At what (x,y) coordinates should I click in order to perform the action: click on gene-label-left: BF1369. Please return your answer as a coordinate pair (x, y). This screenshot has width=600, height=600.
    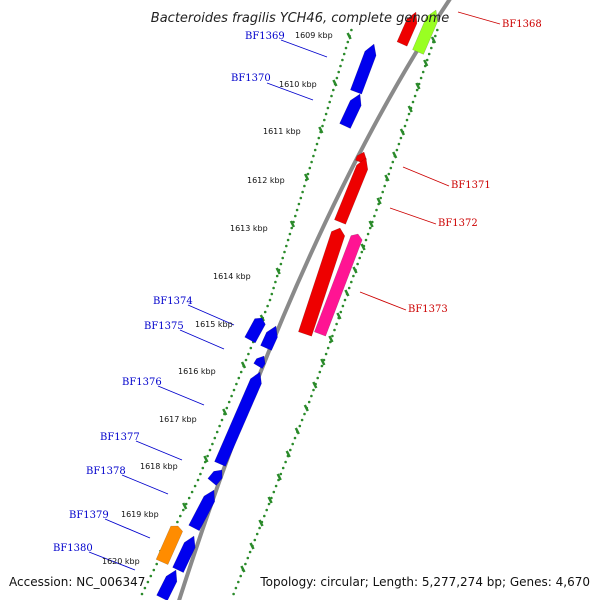
    Looking at the image, I should click on (265, 36).